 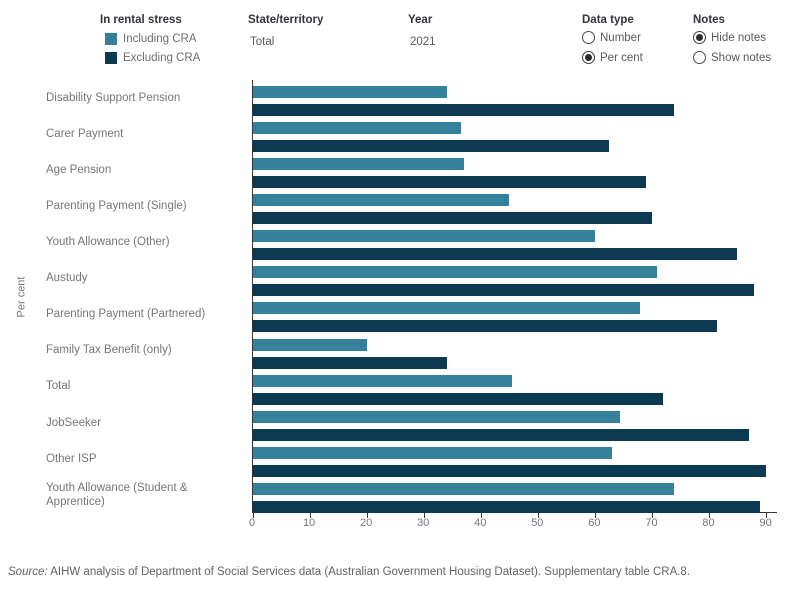 I want to click on filter-state-value: Total, so click(x=262, y=42).